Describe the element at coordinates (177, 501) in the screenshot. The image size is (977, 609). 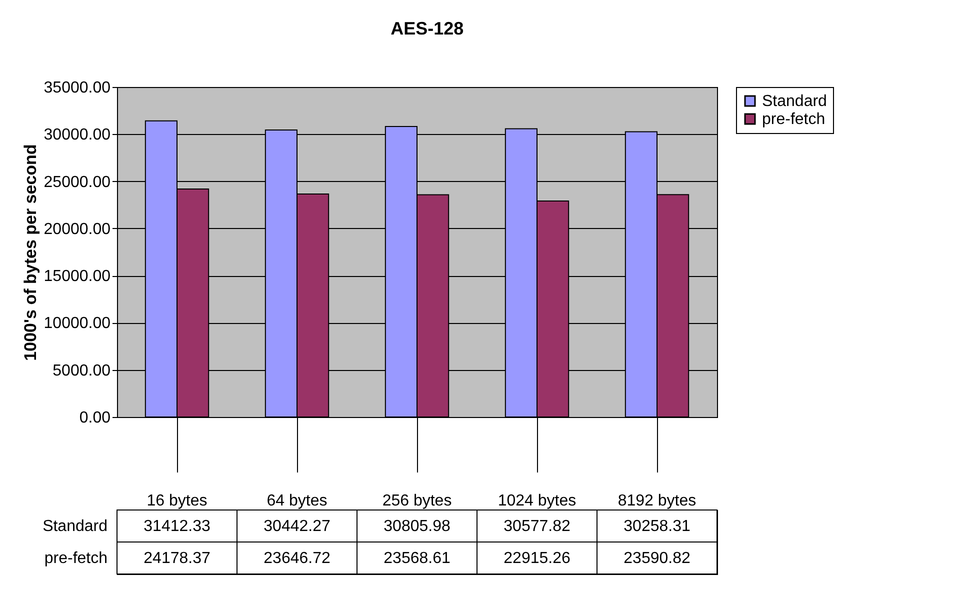
I see `x-tick-label: 16 bytes` at that location.